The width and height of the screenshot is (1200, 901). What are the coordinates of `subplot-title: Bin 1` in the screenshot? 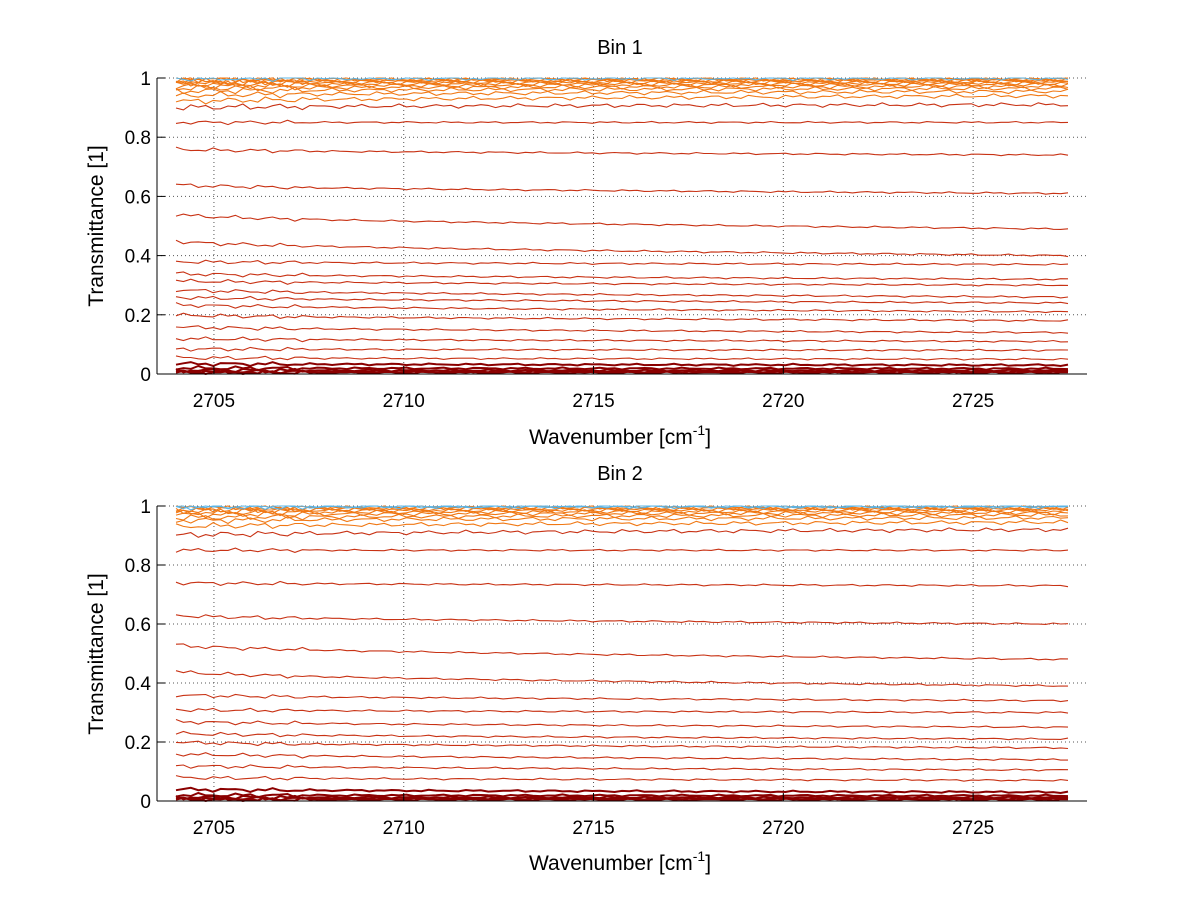 It's located at (620, 48).